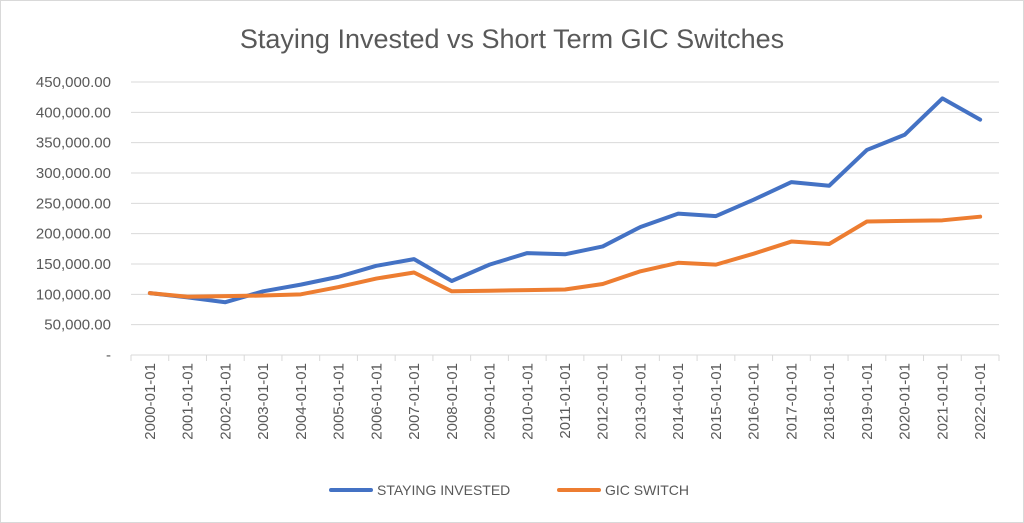 The height and width of the screenshot is (523, 1024). I want to click on x-tick-label: 2009-01-01, so click(490, 401).